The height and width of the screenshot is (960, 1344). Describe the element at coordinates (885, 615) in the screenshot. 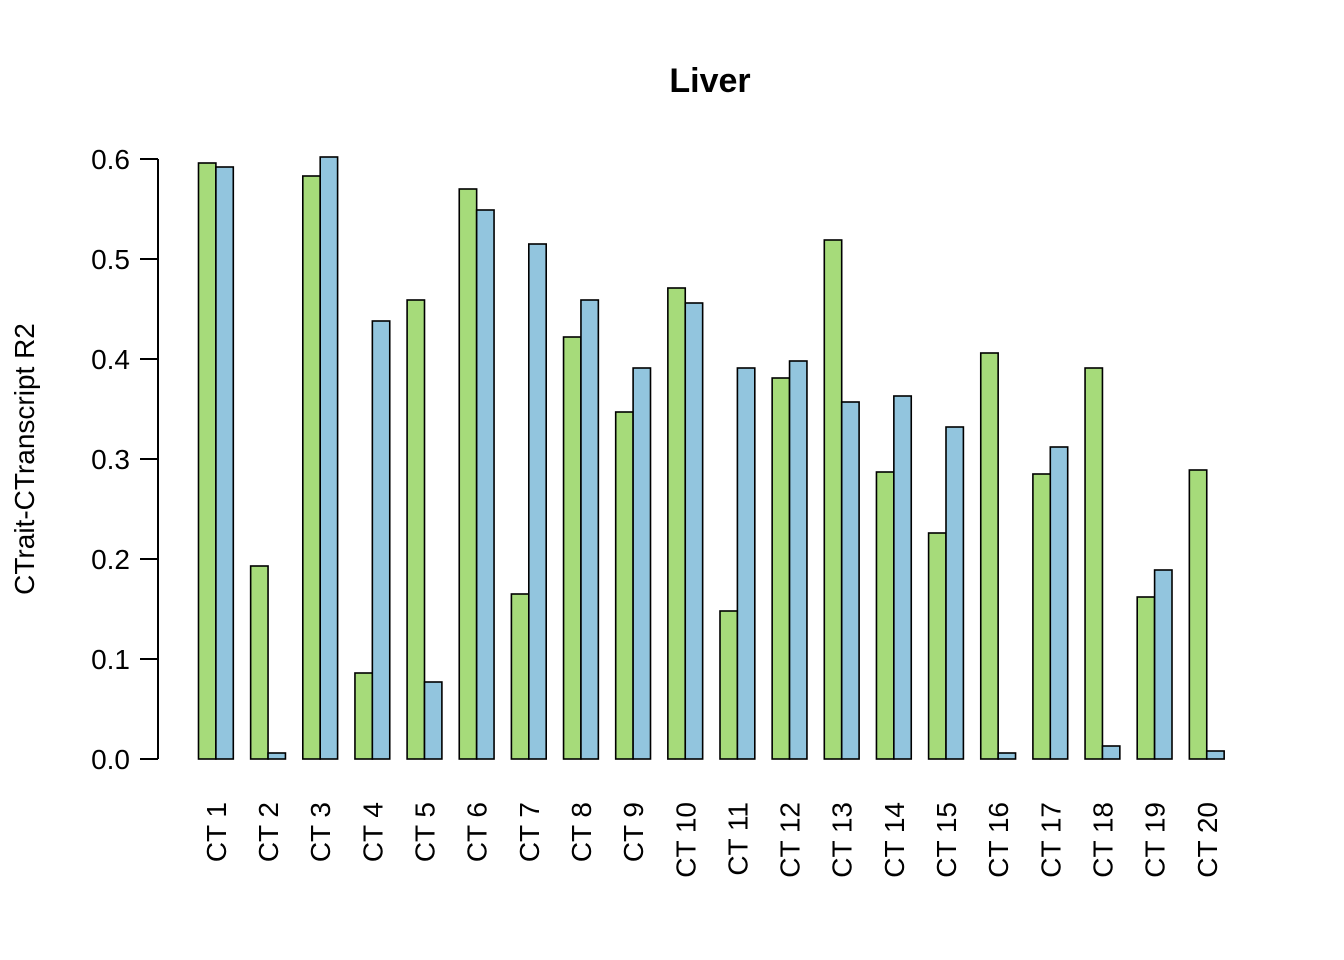

I see `bar-ct14-s1` at that location.